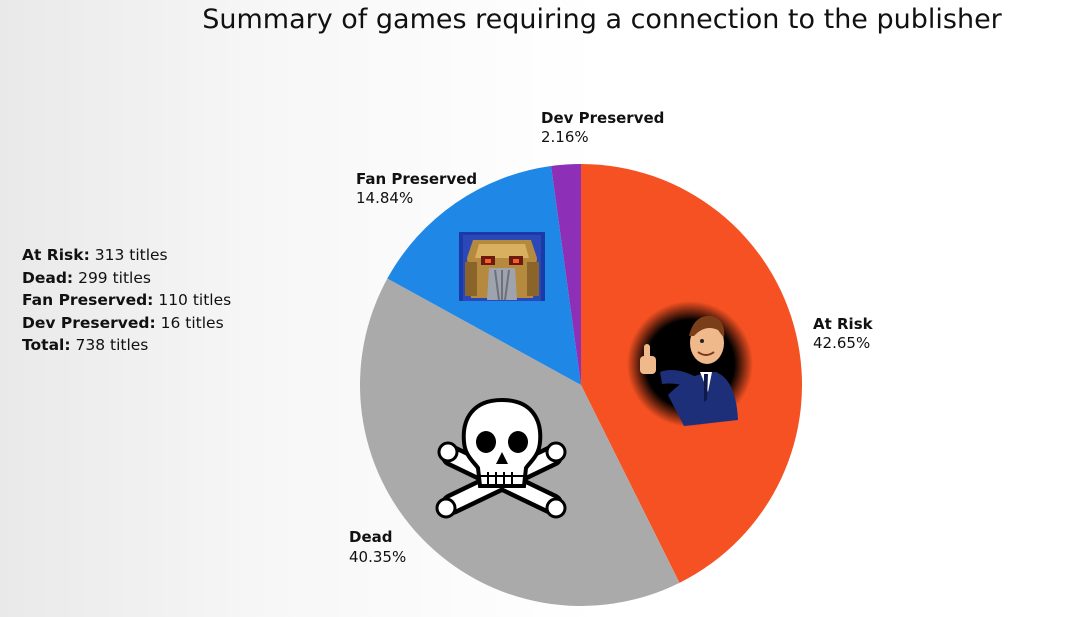  I want to click on stat-row-dev-preserved: Dev Preserved: 16 titles, so click(126, 323).